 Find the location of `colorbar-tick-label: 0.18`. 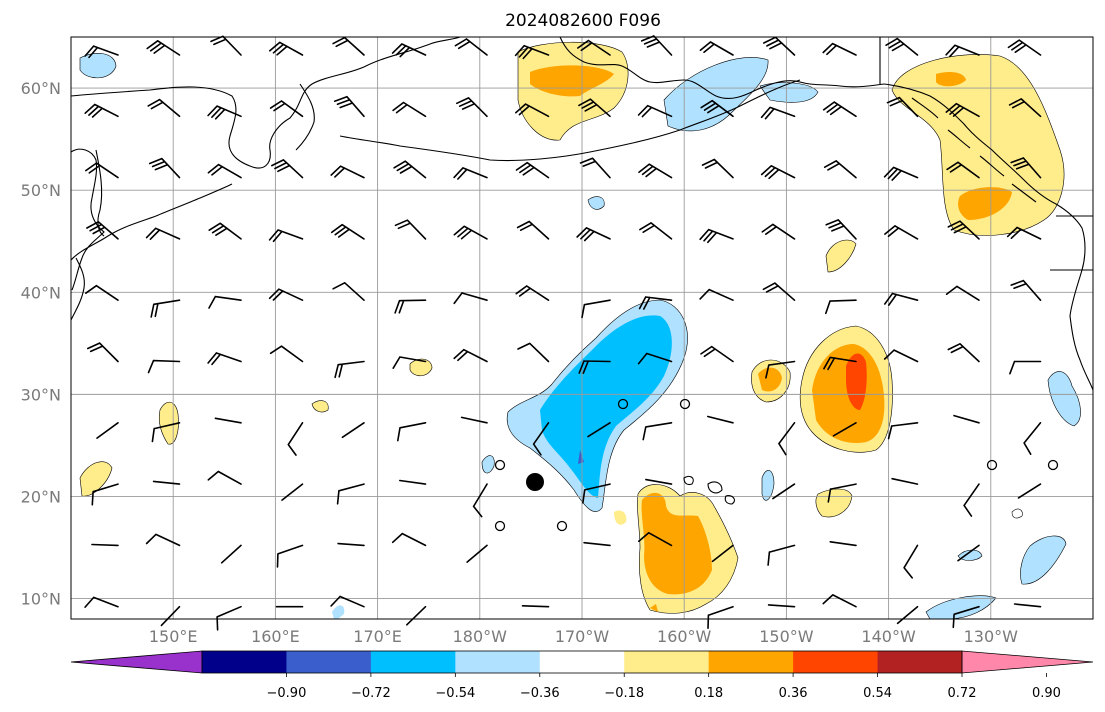

colorbar-tick-label: 0.18 is located at coordinates (708, 693).